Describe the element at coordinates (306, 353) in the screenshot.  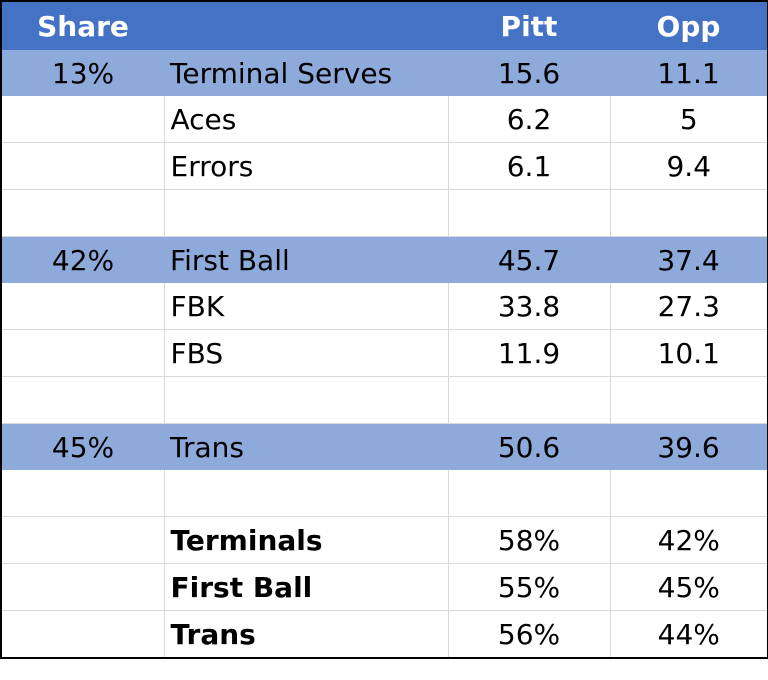
I see `label-cell: FBS` at that location.